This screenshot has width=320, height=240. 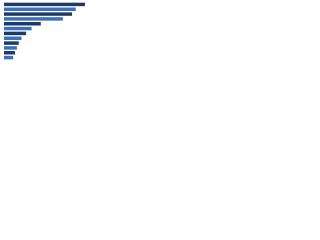 I want to click on chart, so click(x=50, y=35).